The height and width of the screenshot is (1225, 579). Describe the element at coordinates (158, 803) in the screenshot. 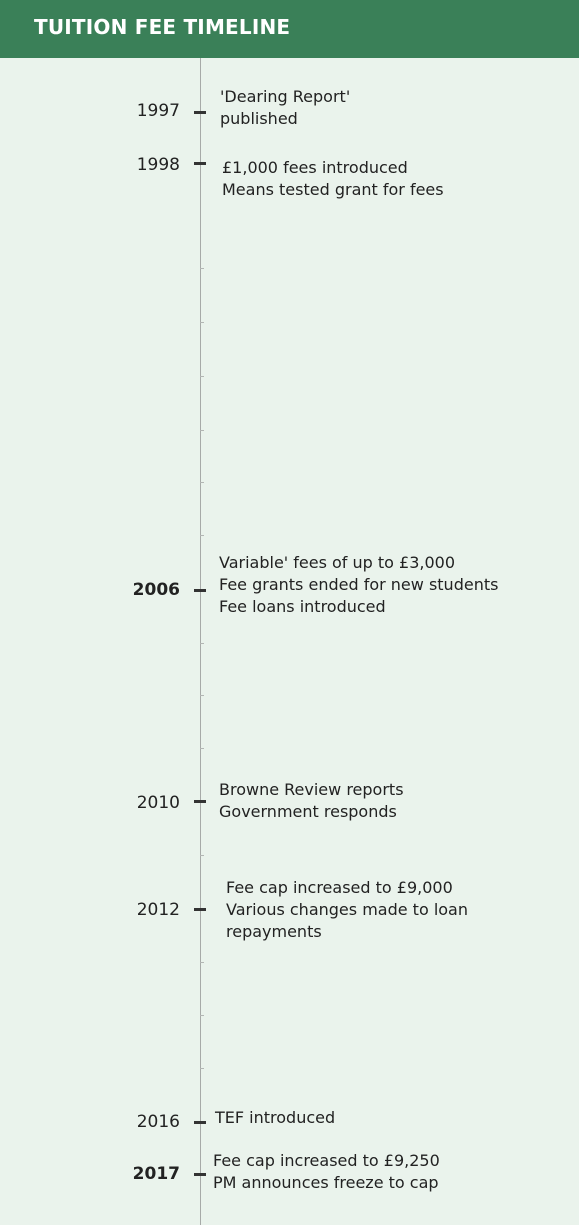

I see `year-label-2010: 2010` at that location.